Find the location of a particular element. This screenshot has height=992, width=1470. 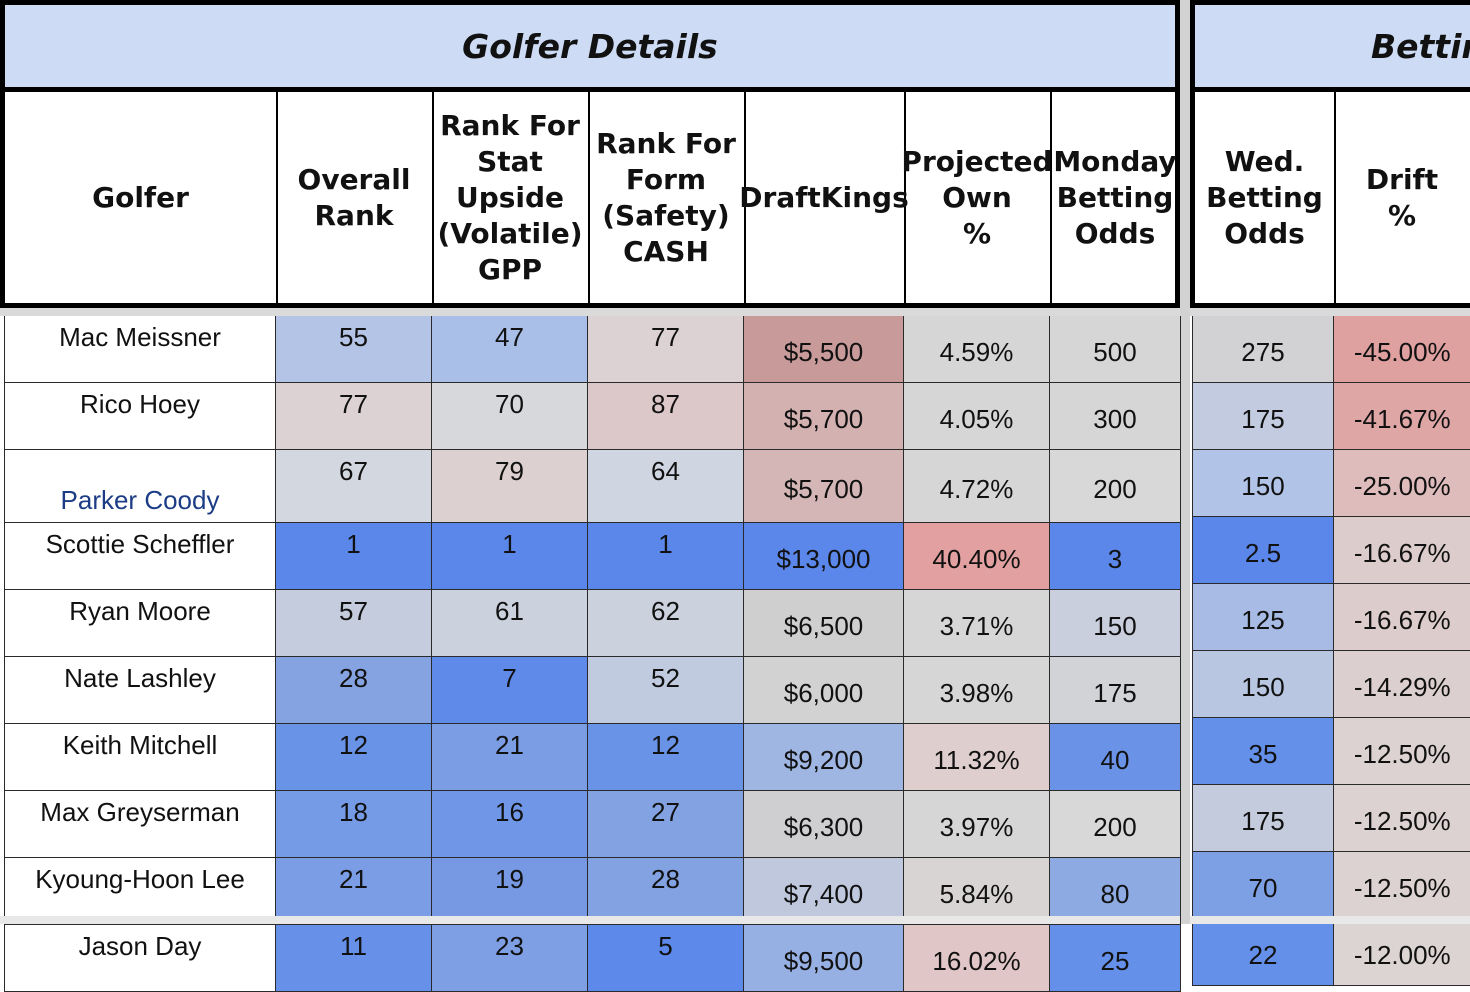

rank-form-cell: 64 is located at coordinates (666, 486).